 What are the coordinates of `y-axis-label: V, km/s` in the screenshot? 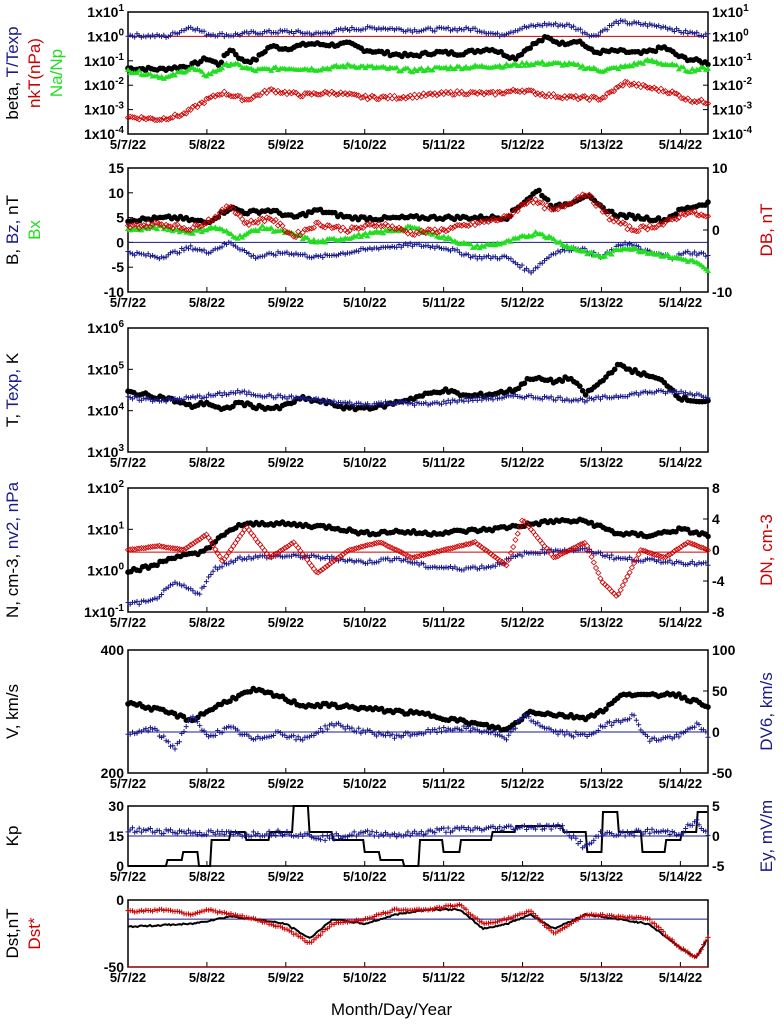 It's located at (12, 711).